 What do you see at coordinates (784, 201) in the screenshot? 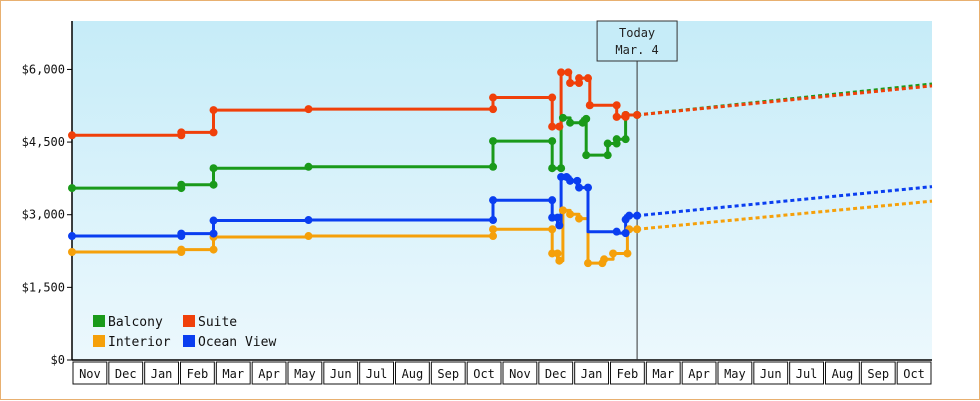
I see `series-projection-ocean-view` at bounding box center [784, 201].